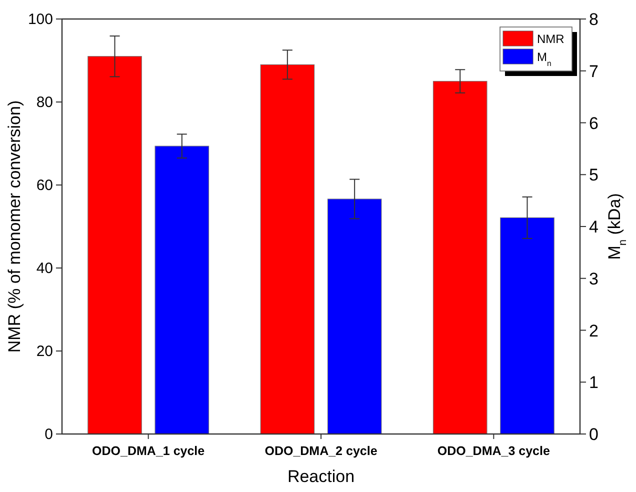 The height and width of the screenshot is (492, 636). What do you see at coordinates (593, 19) in the screenshot?
I see `y2-tick-label: 8` at bounding box center [593, 19].